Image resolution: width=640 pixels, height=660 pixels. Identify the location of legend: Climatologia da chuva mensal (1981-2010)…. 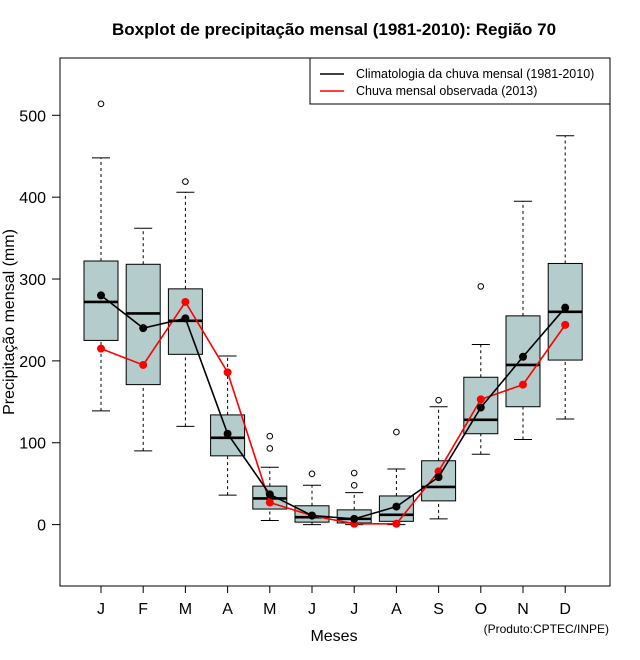
(460, 81).